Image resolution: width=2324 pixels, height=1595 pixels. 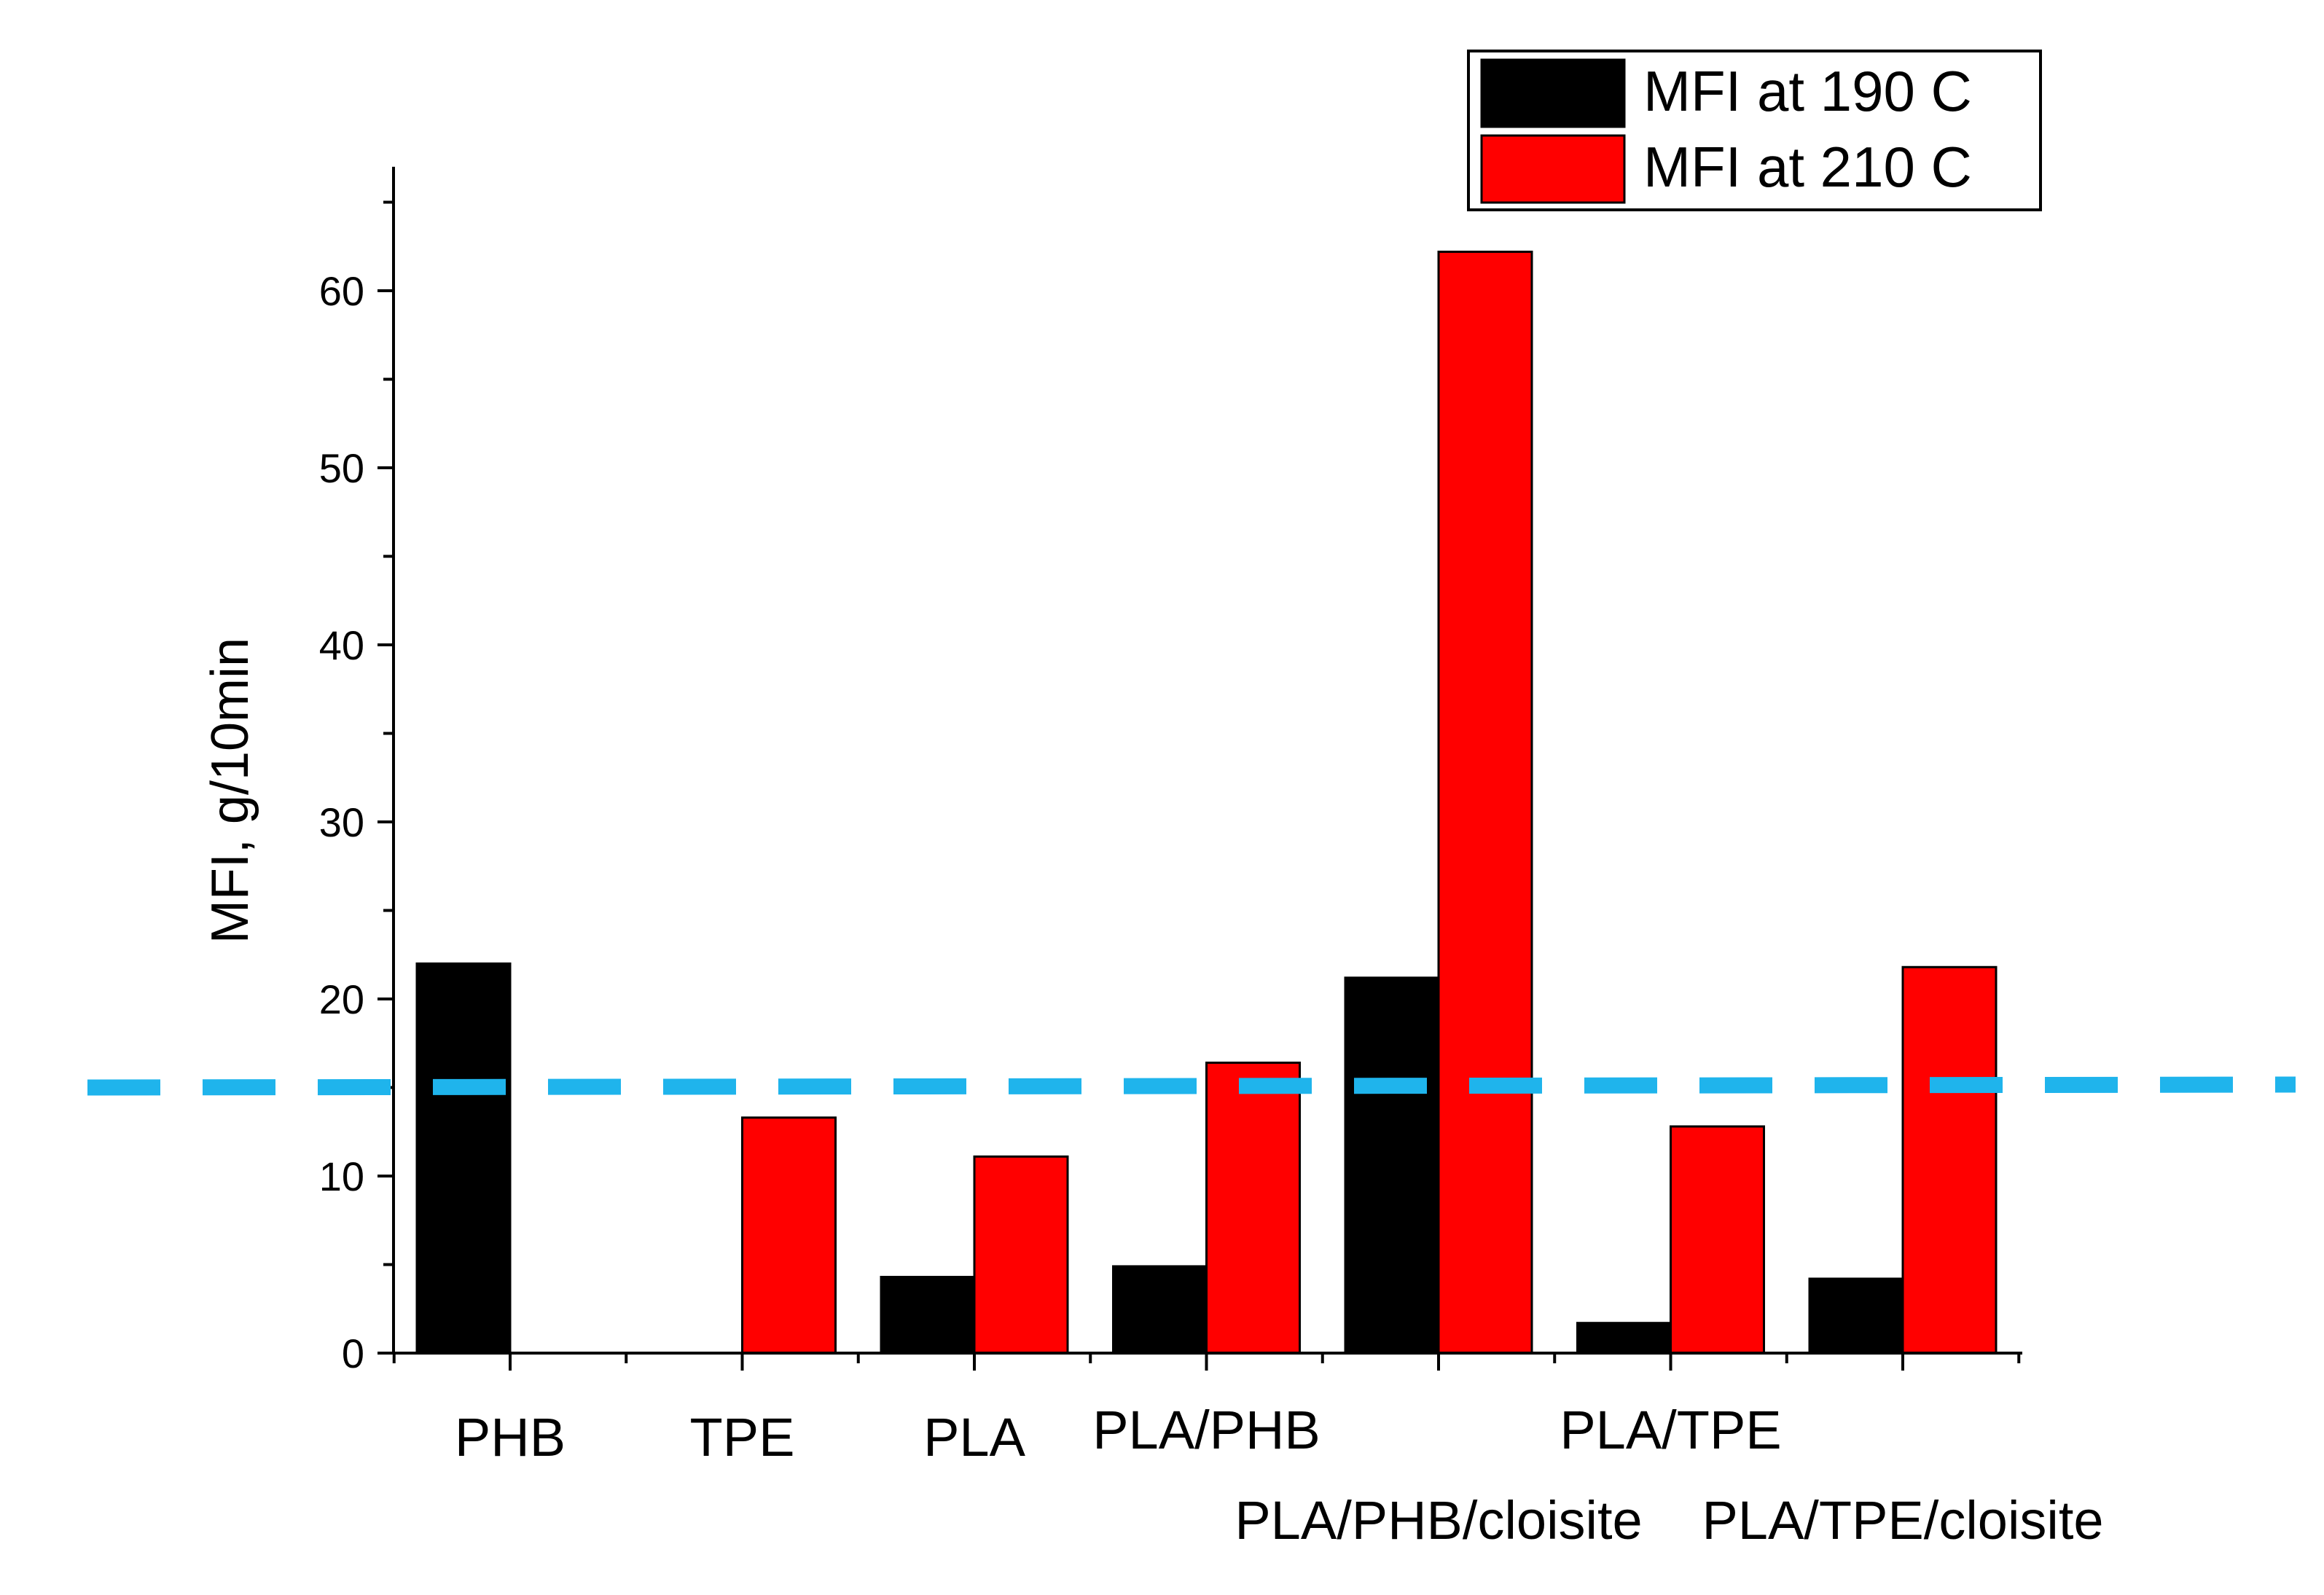 What do you see at coordinates (341, 291) in the screenshot?
I see `y-tick-label: 60` at bounding box center [341, 291].